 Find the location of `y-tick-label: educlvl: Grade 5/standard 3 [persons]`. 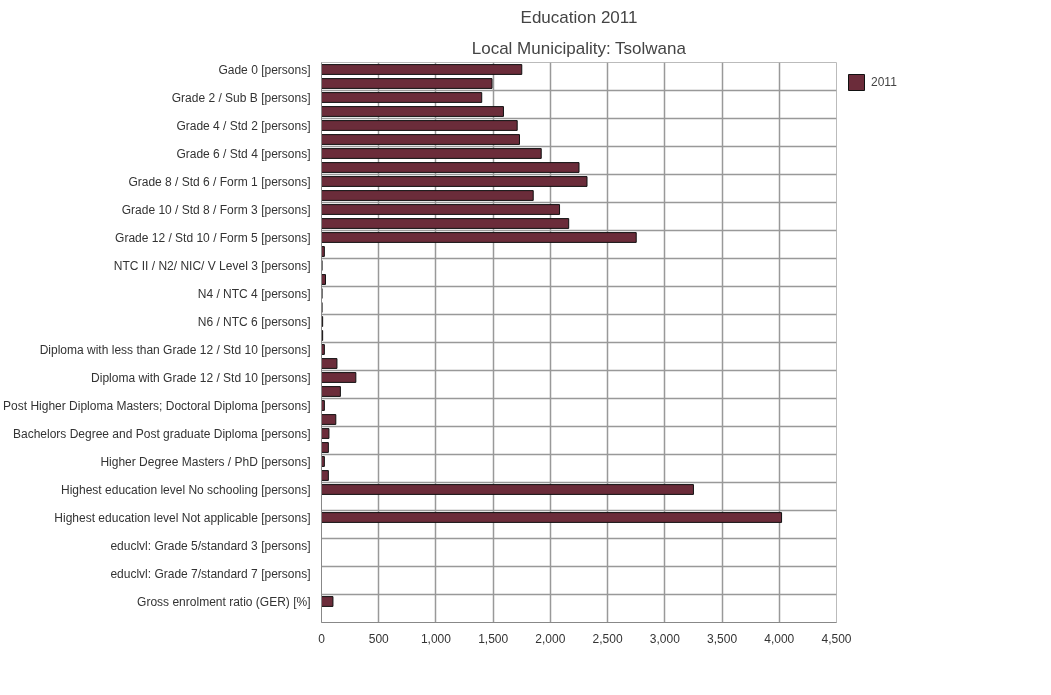

y-tick-label: educlvl: Grade 5/standard 3 [persons] is located at coordinates (210, 545).